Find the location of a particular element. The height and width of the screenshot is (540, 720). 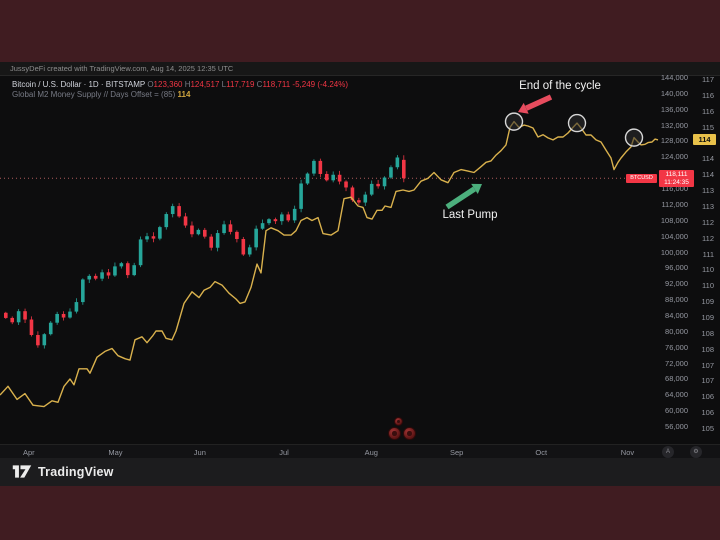

m2-axis-label: 111 is located at coordinates (708, 254).